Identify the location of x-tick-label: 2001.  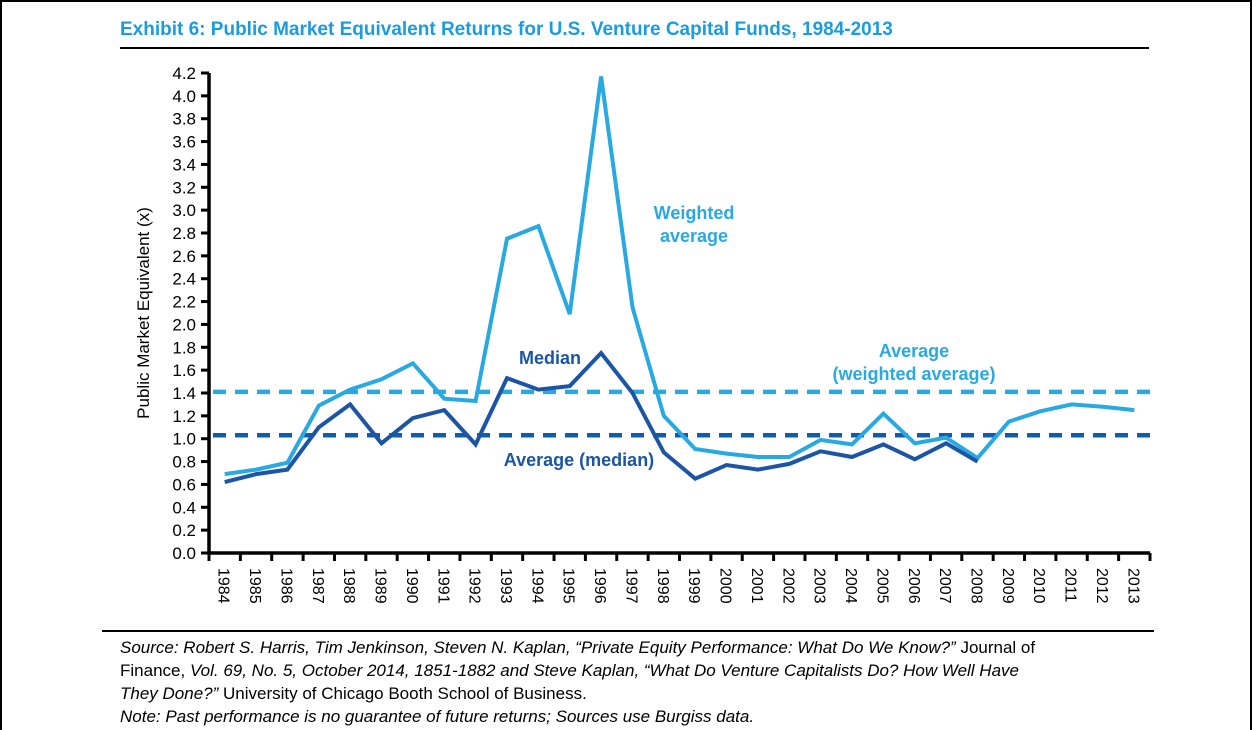
(756, 586).